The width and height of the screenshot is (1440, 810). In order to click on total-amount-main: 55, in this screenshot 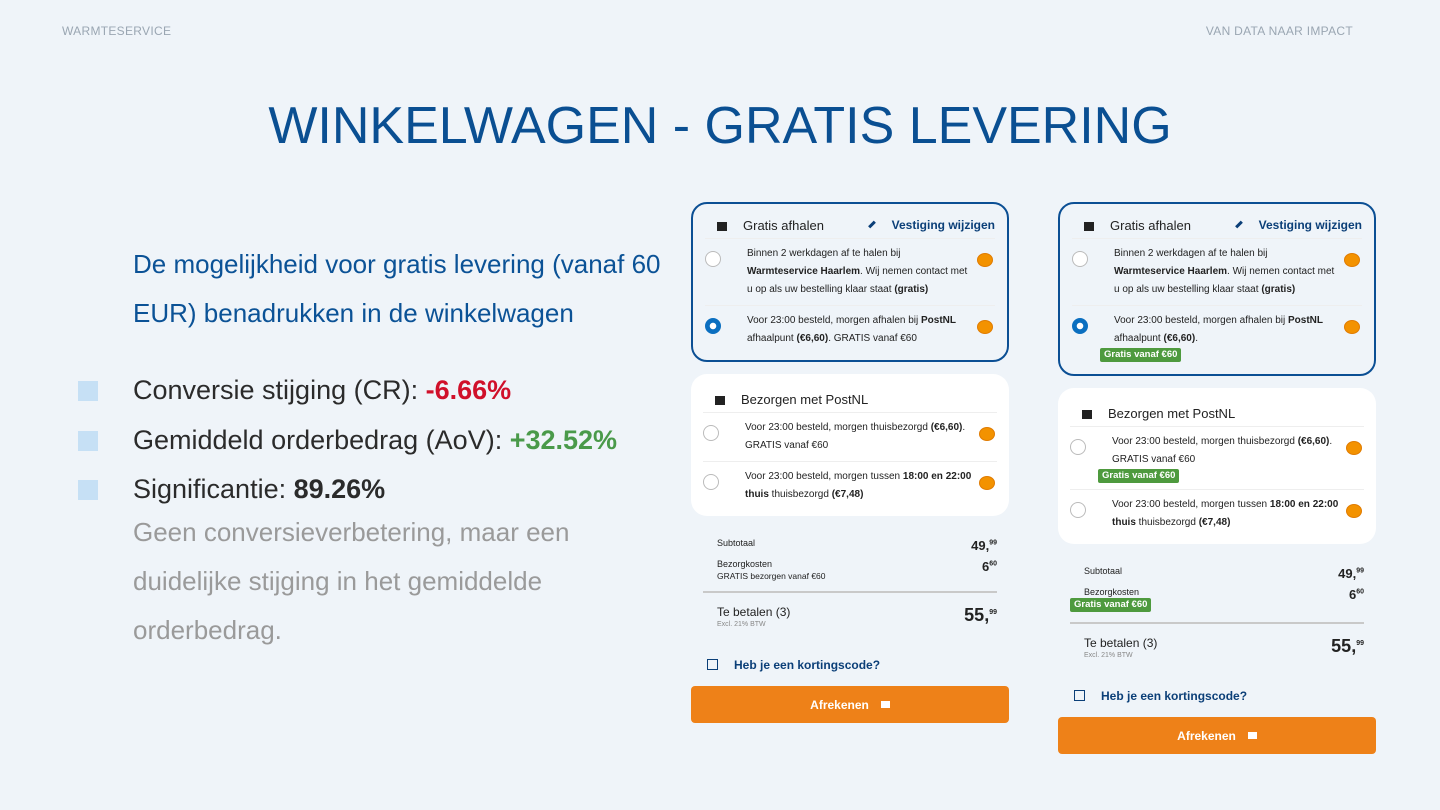, I will do `click(1344, 646)`.